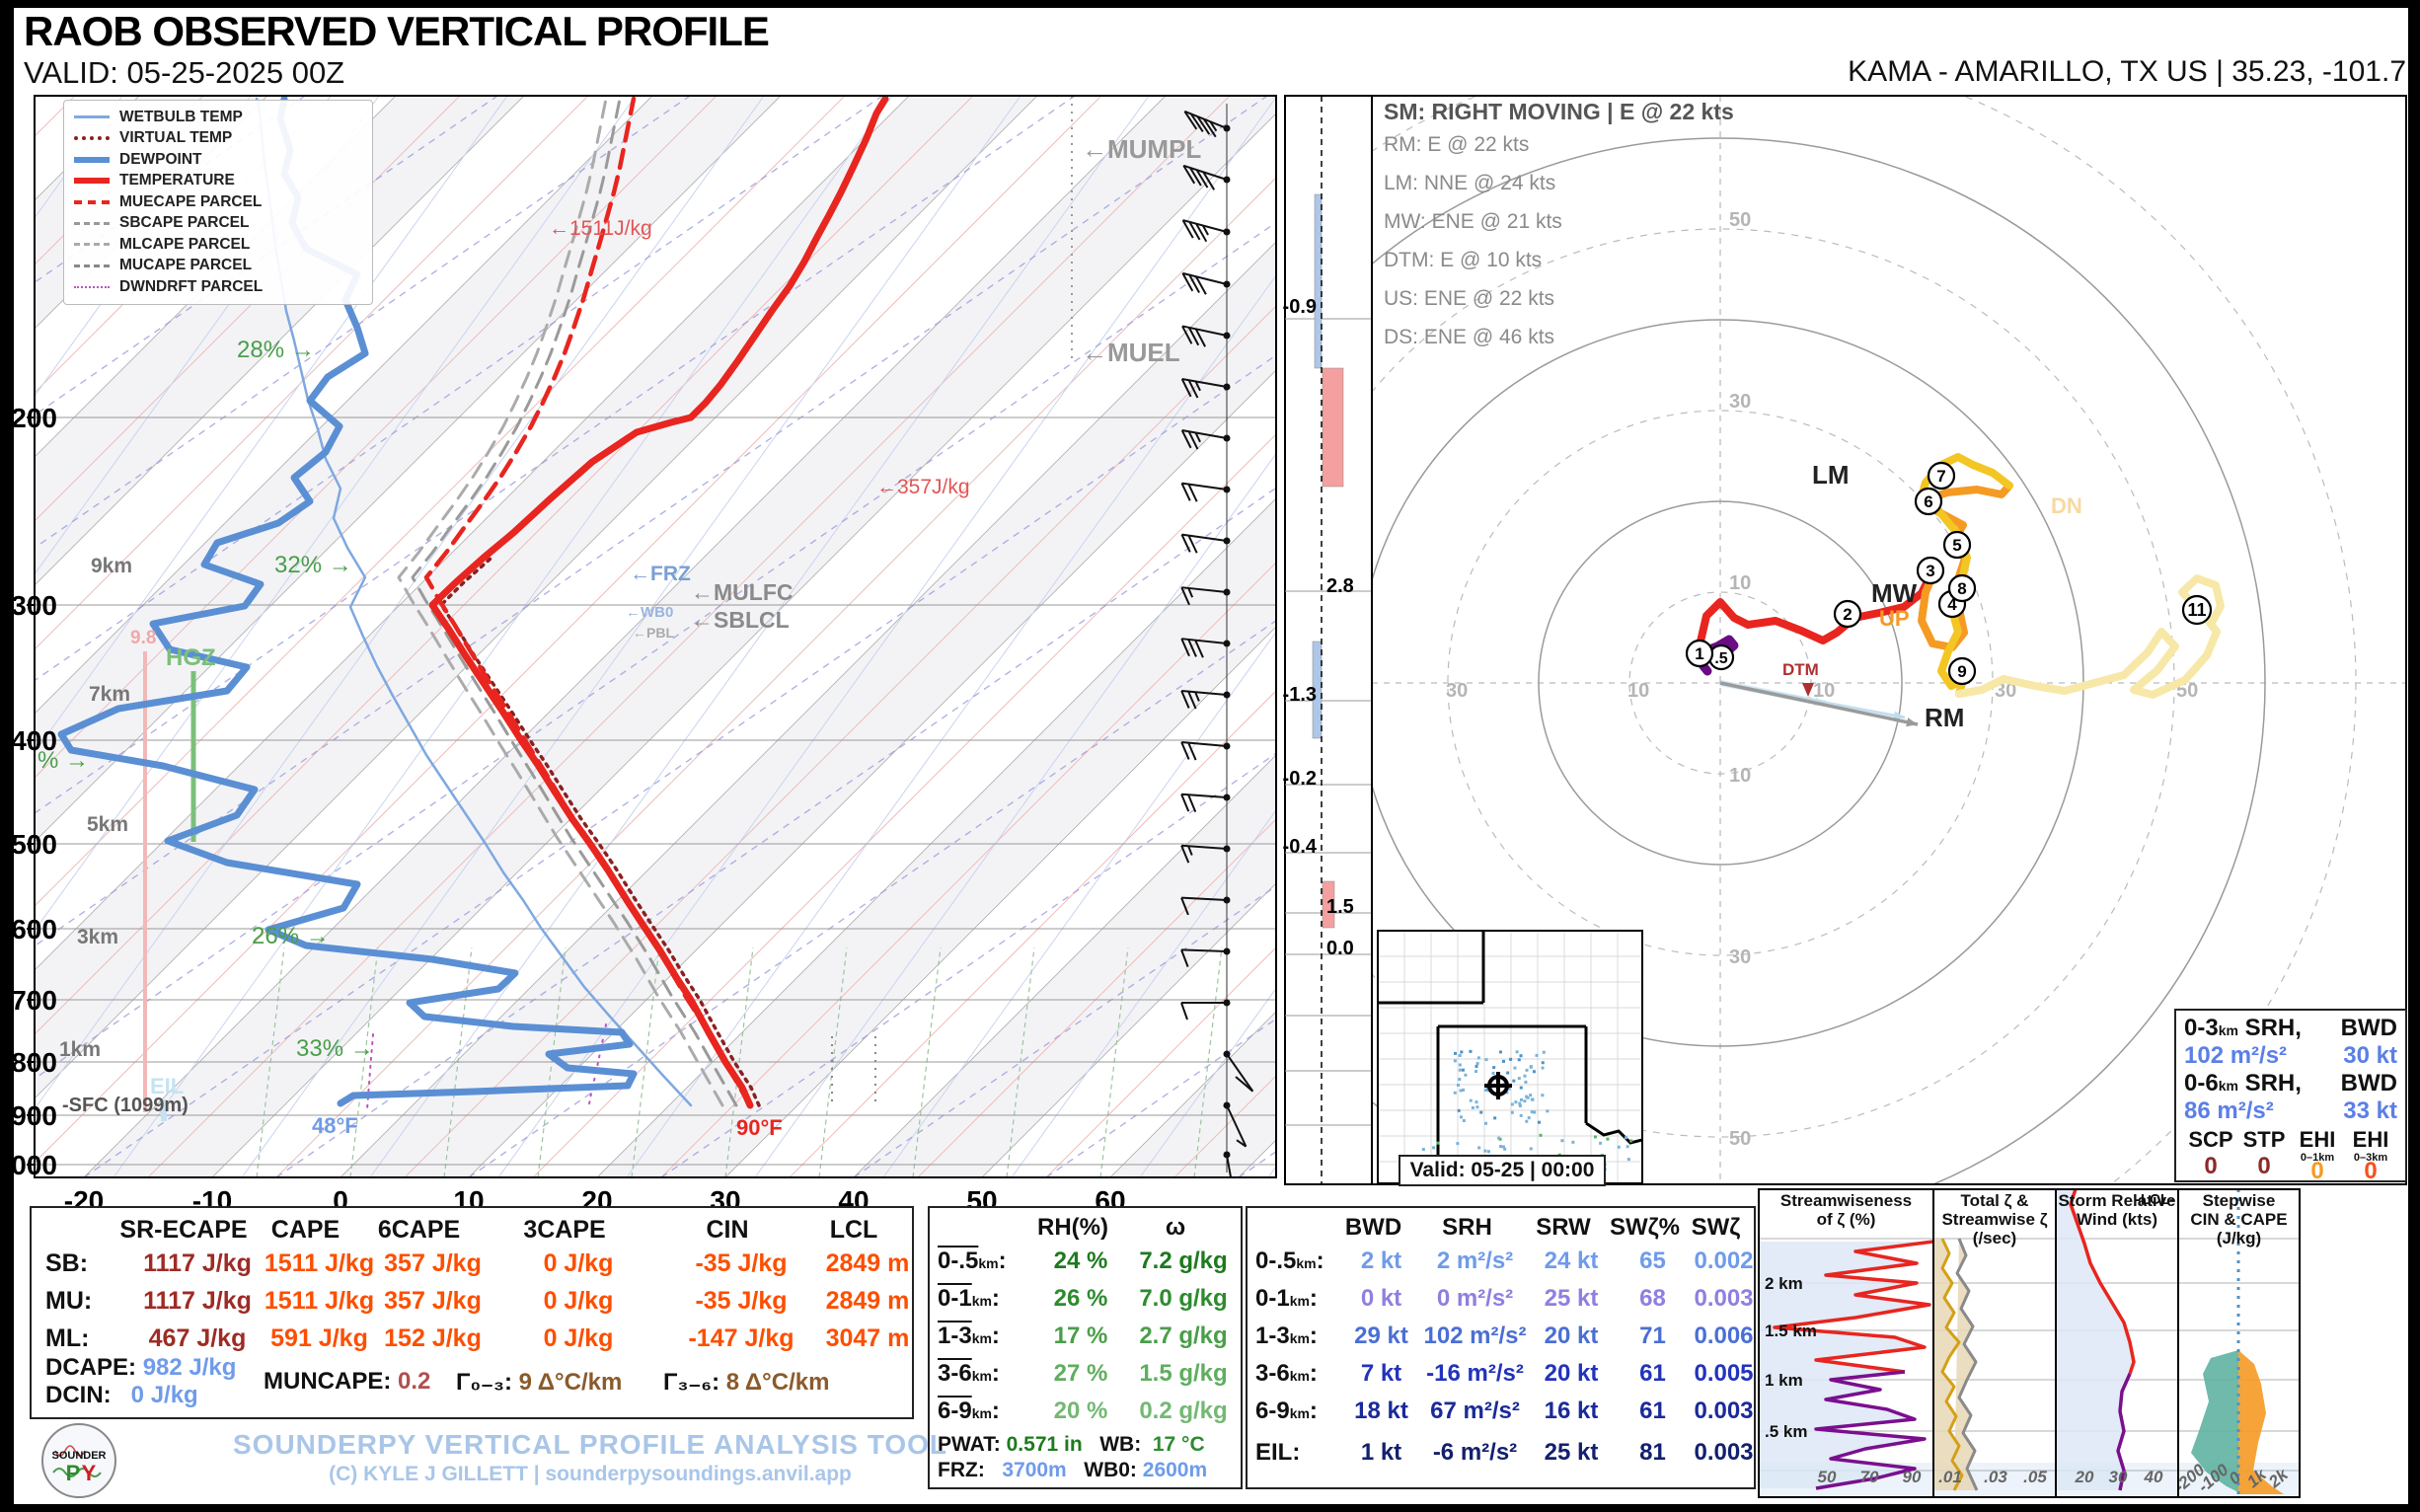  What do you see at coordinates (600, 832) in the screenshot?
I see `virtual-temp-trace` at bounding box center [600, 832].